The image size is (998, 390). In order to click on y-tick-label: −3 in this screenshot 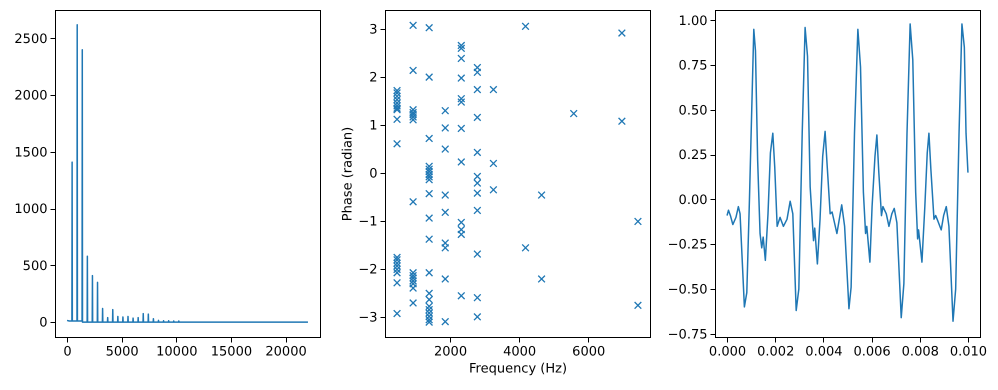, I will do `click(368, 318)`.